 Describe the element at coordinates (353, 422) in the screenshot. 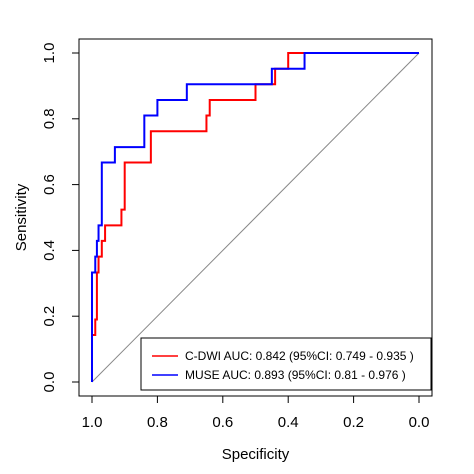

I see `x-tick-label: 0.2` at that location.